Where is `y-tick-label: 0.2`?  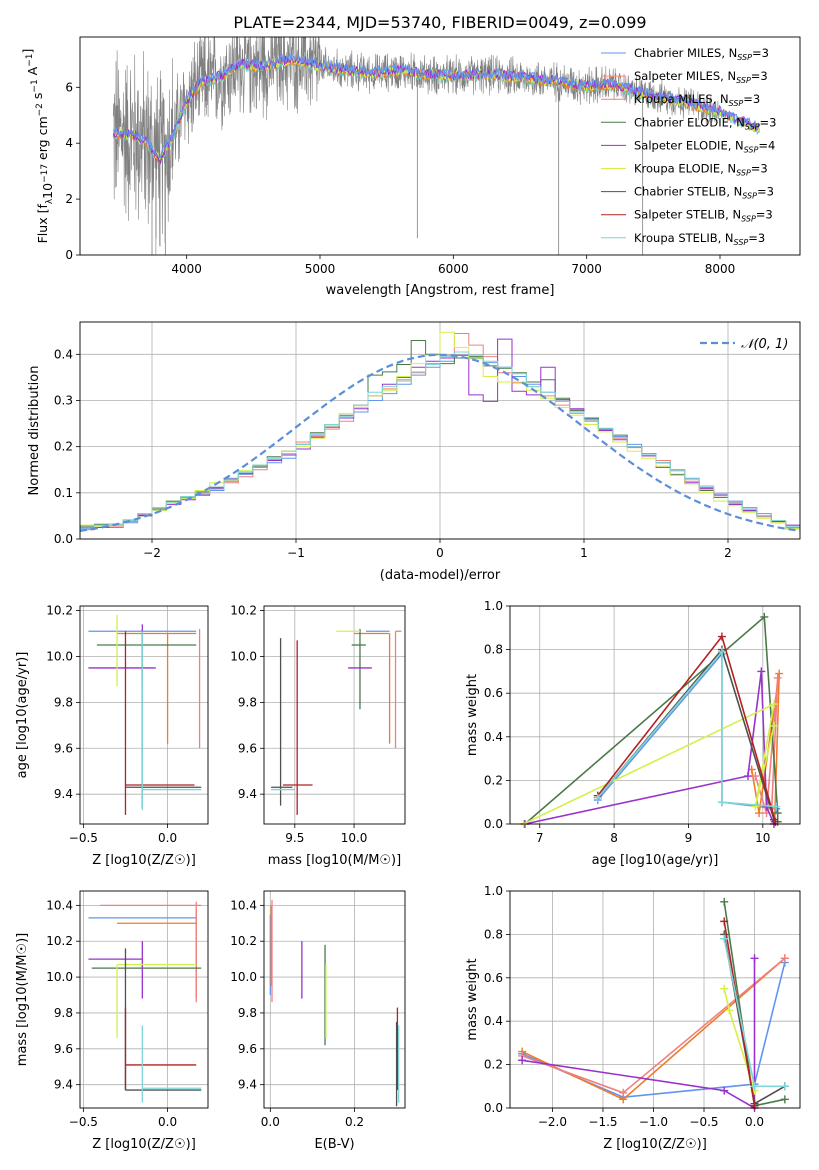
y-tick-label: 0.2 is located at coordinates (493, 1065).